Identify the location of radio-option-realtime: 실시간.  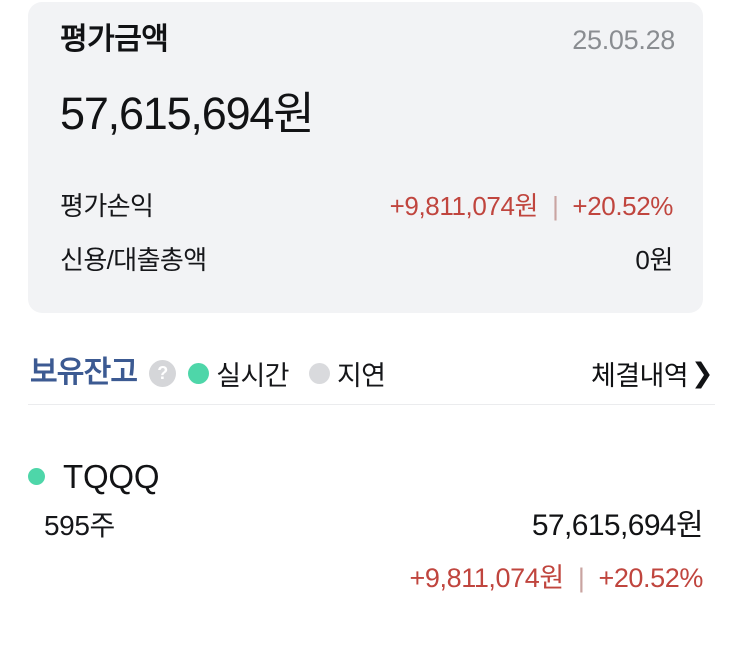
(239, 373).